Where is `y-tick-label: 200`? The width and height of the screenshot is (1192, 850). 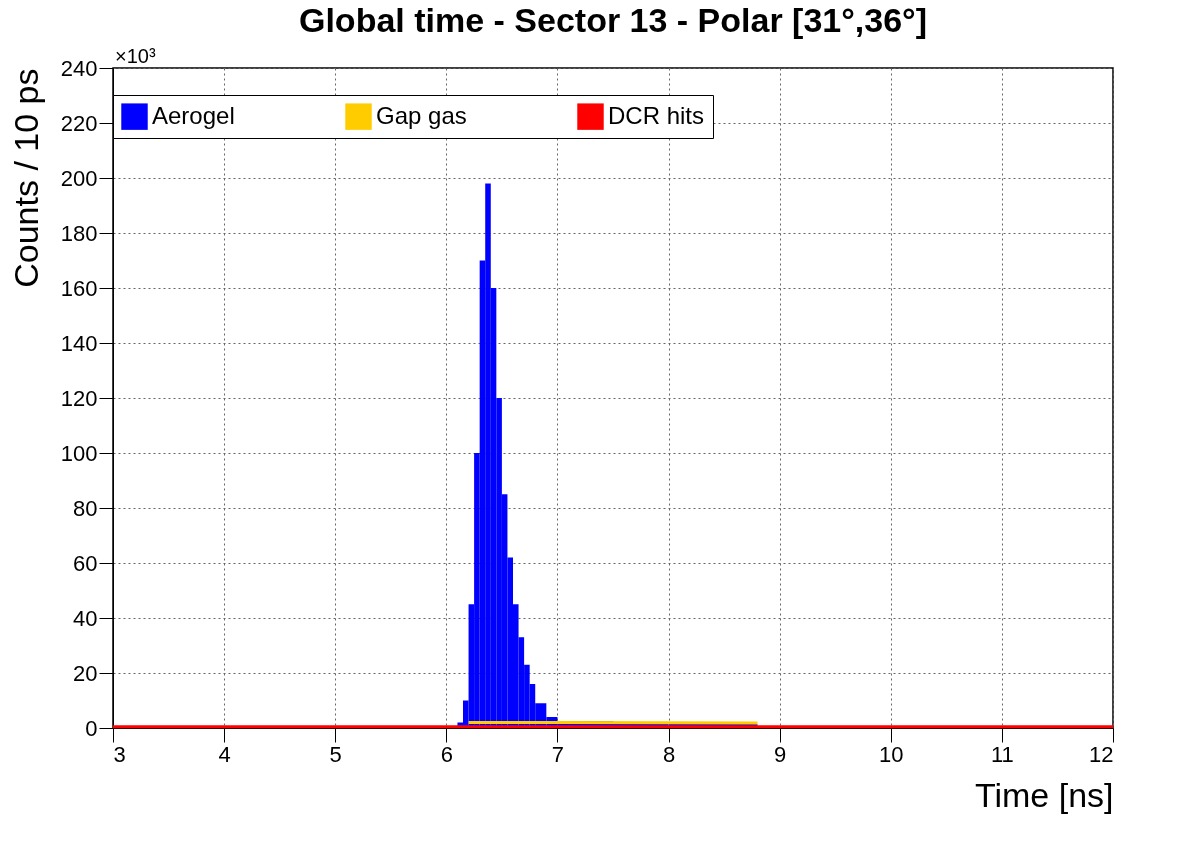
y-tick-label: 200 is located at coordinates (79, 178).